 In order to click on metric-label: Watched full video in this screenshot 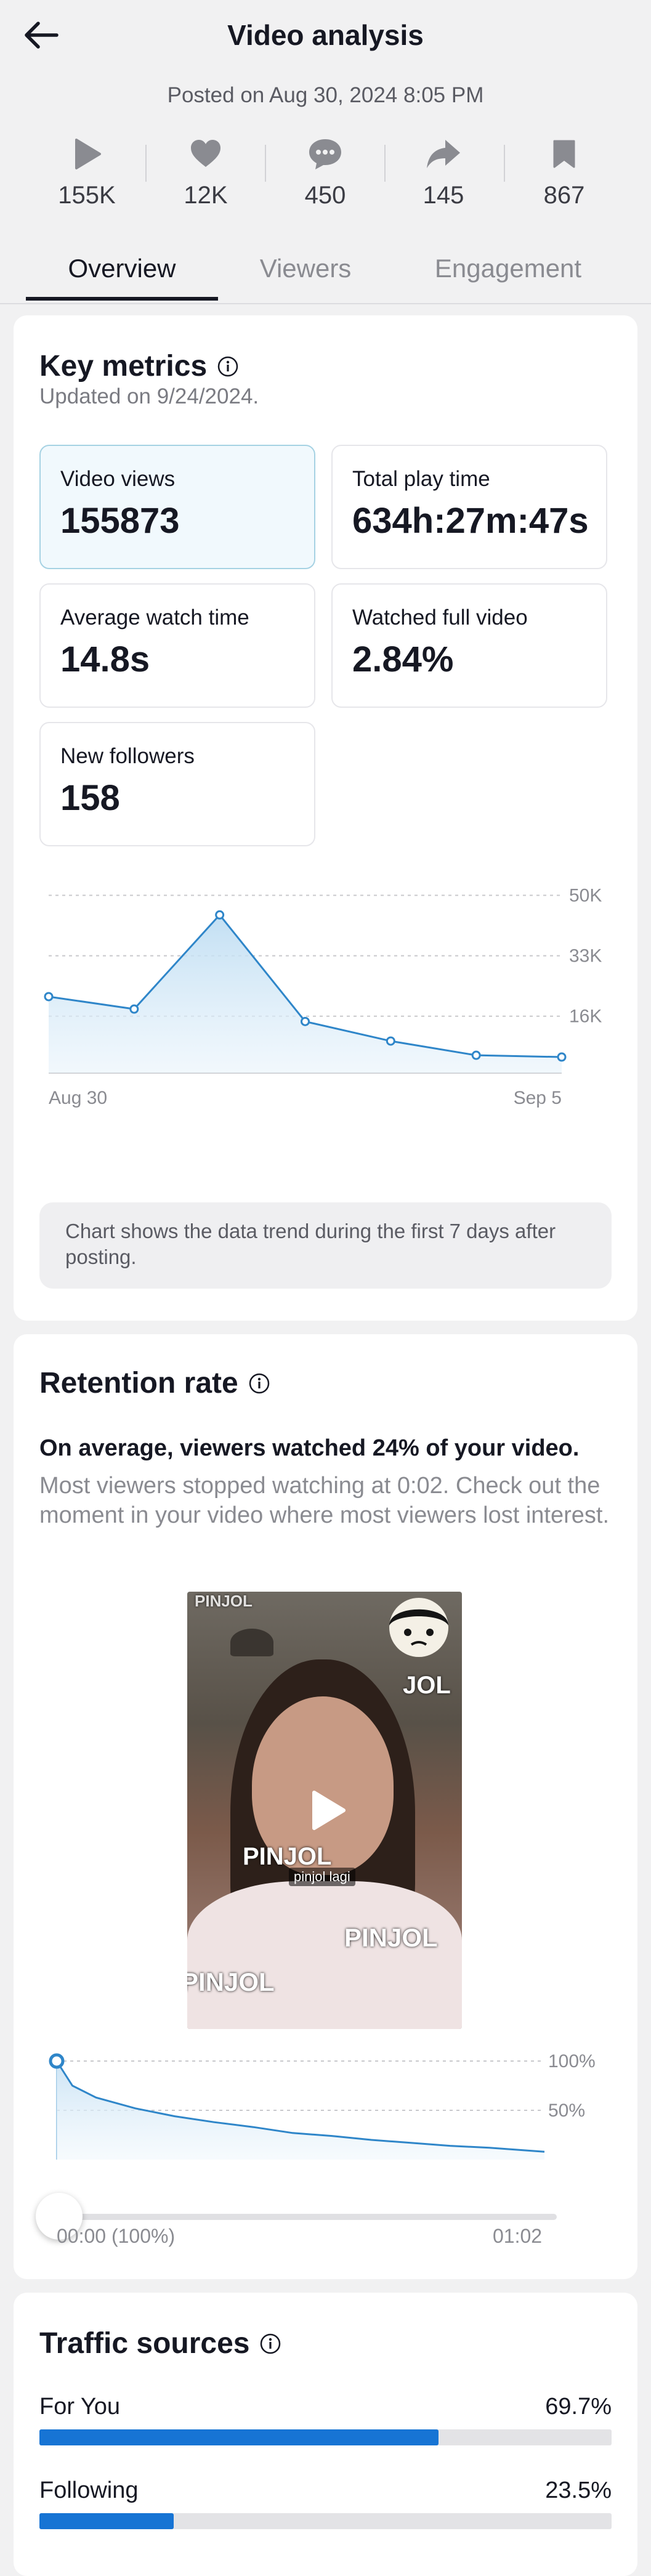, I will do `click(440, 618)`.